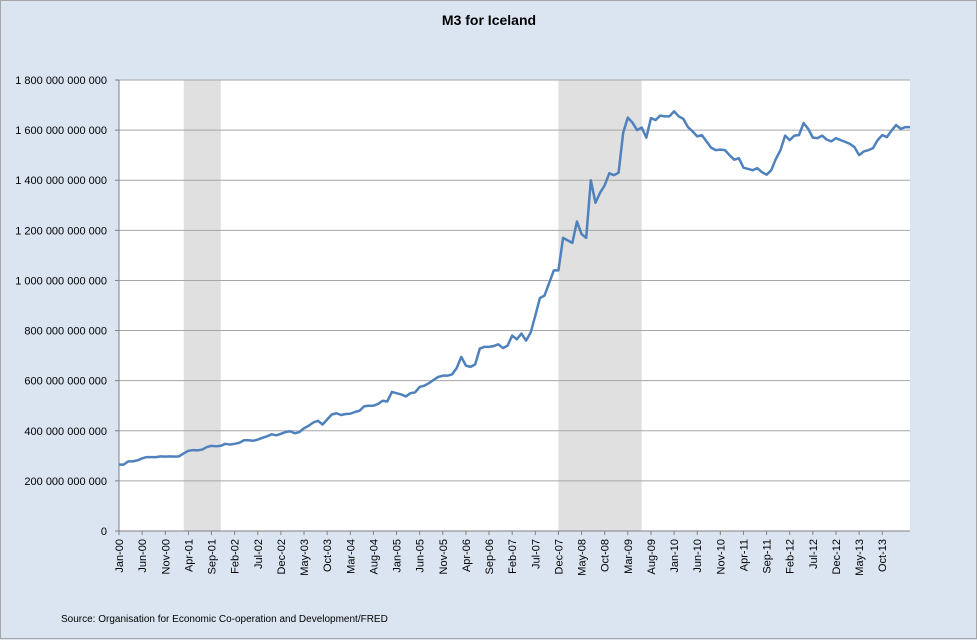 This screenshot has width=977, height=640. What do you see at coordinates (351, 556) in the screenshot?
I see `x-tick-label: Mar-04` at bounding box center [351, 556].